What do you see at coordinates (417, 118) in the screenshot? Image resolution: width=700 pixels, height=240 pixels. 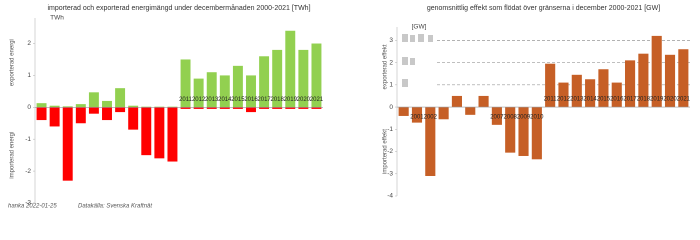 I see `x-category-label: 2001` at bounding box center [417, 118].